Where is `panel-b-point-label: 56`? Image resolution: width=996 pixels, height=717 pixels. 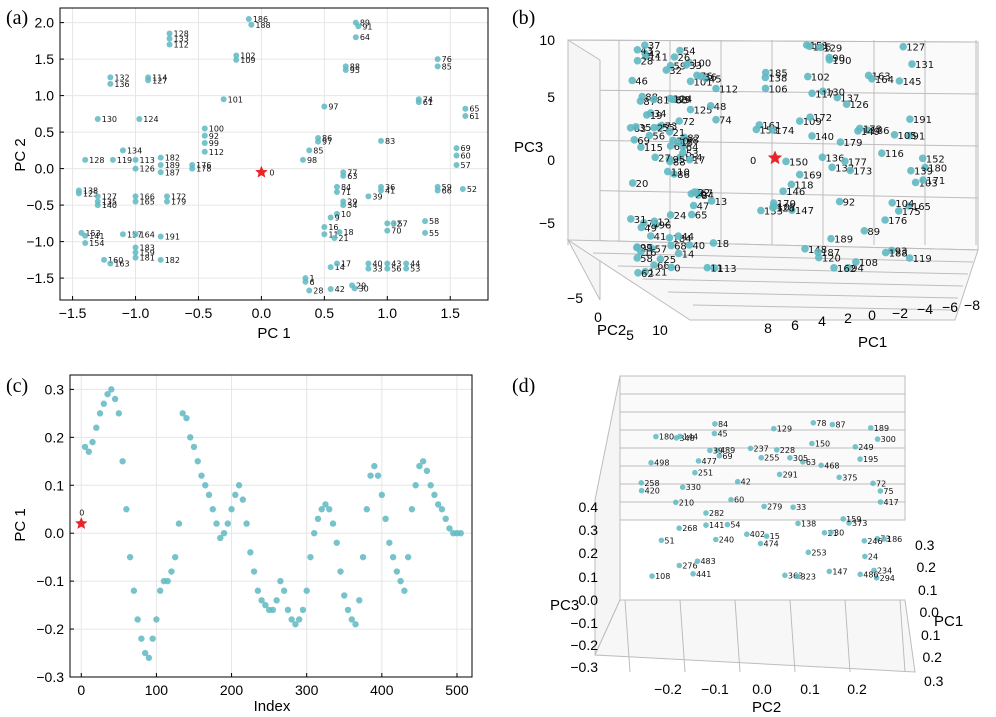 panel-b-point-label: 56 is located at coordinates (658, 137).